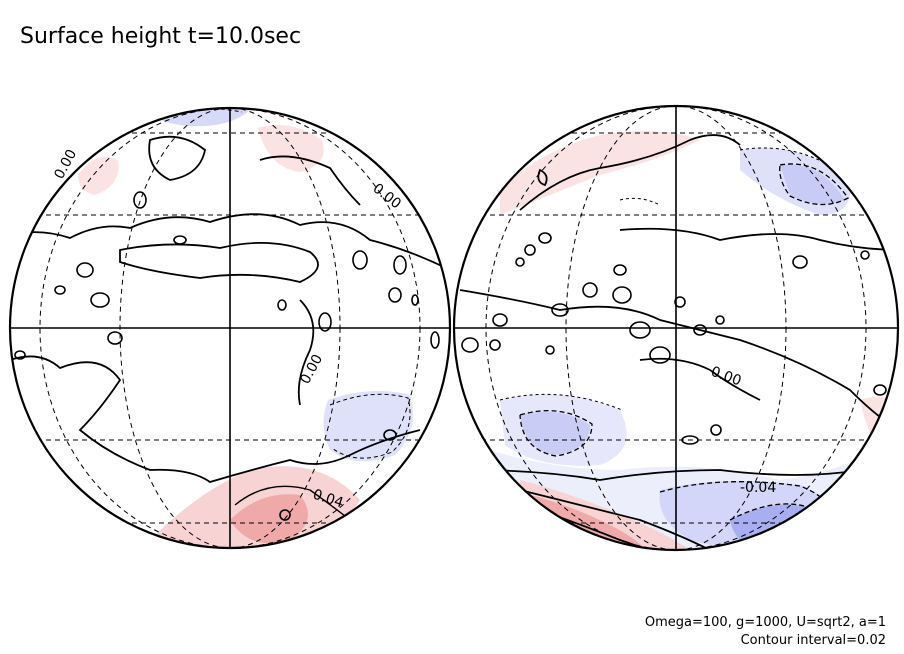  Describe the element at coordinates (812, 184) in the screenshot. I see `right-neg-topright-strong` at that location.